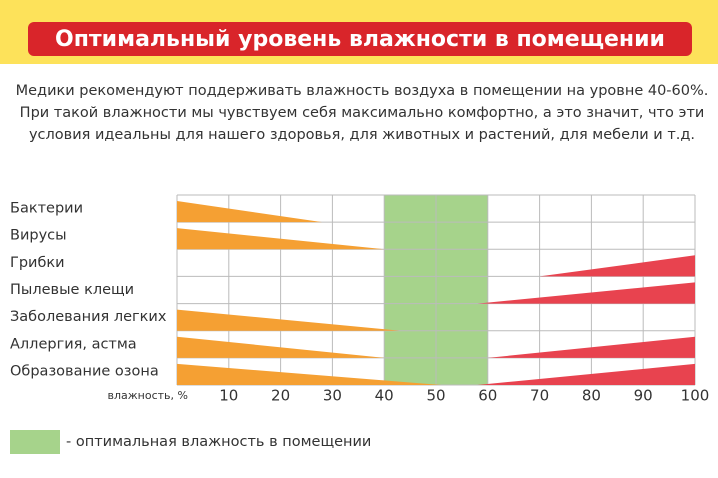 The height and width of the screenshot is (478, 718). Describe the element at coordinates (37, 263) in the screenshot. I see `category-label: Грибки` at that location.